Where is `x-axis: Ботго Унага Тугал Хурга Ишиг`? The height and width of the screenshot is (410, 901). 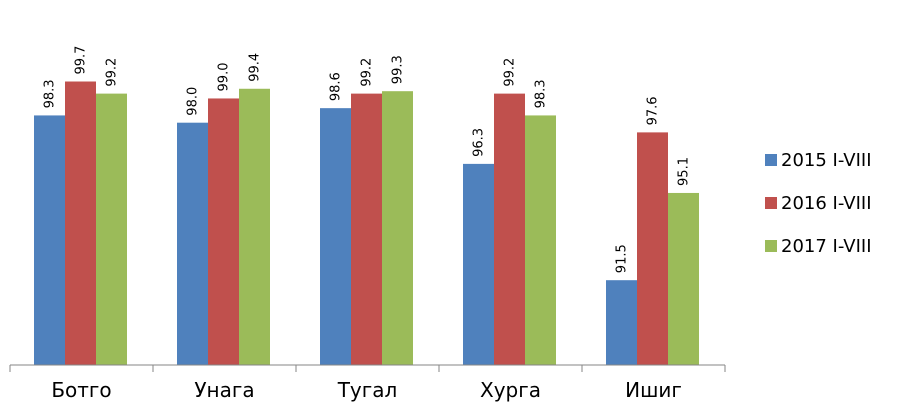
x-axis: Ботго Унага Тугал Хурга Ишиг is located at coordinates (367, 383).